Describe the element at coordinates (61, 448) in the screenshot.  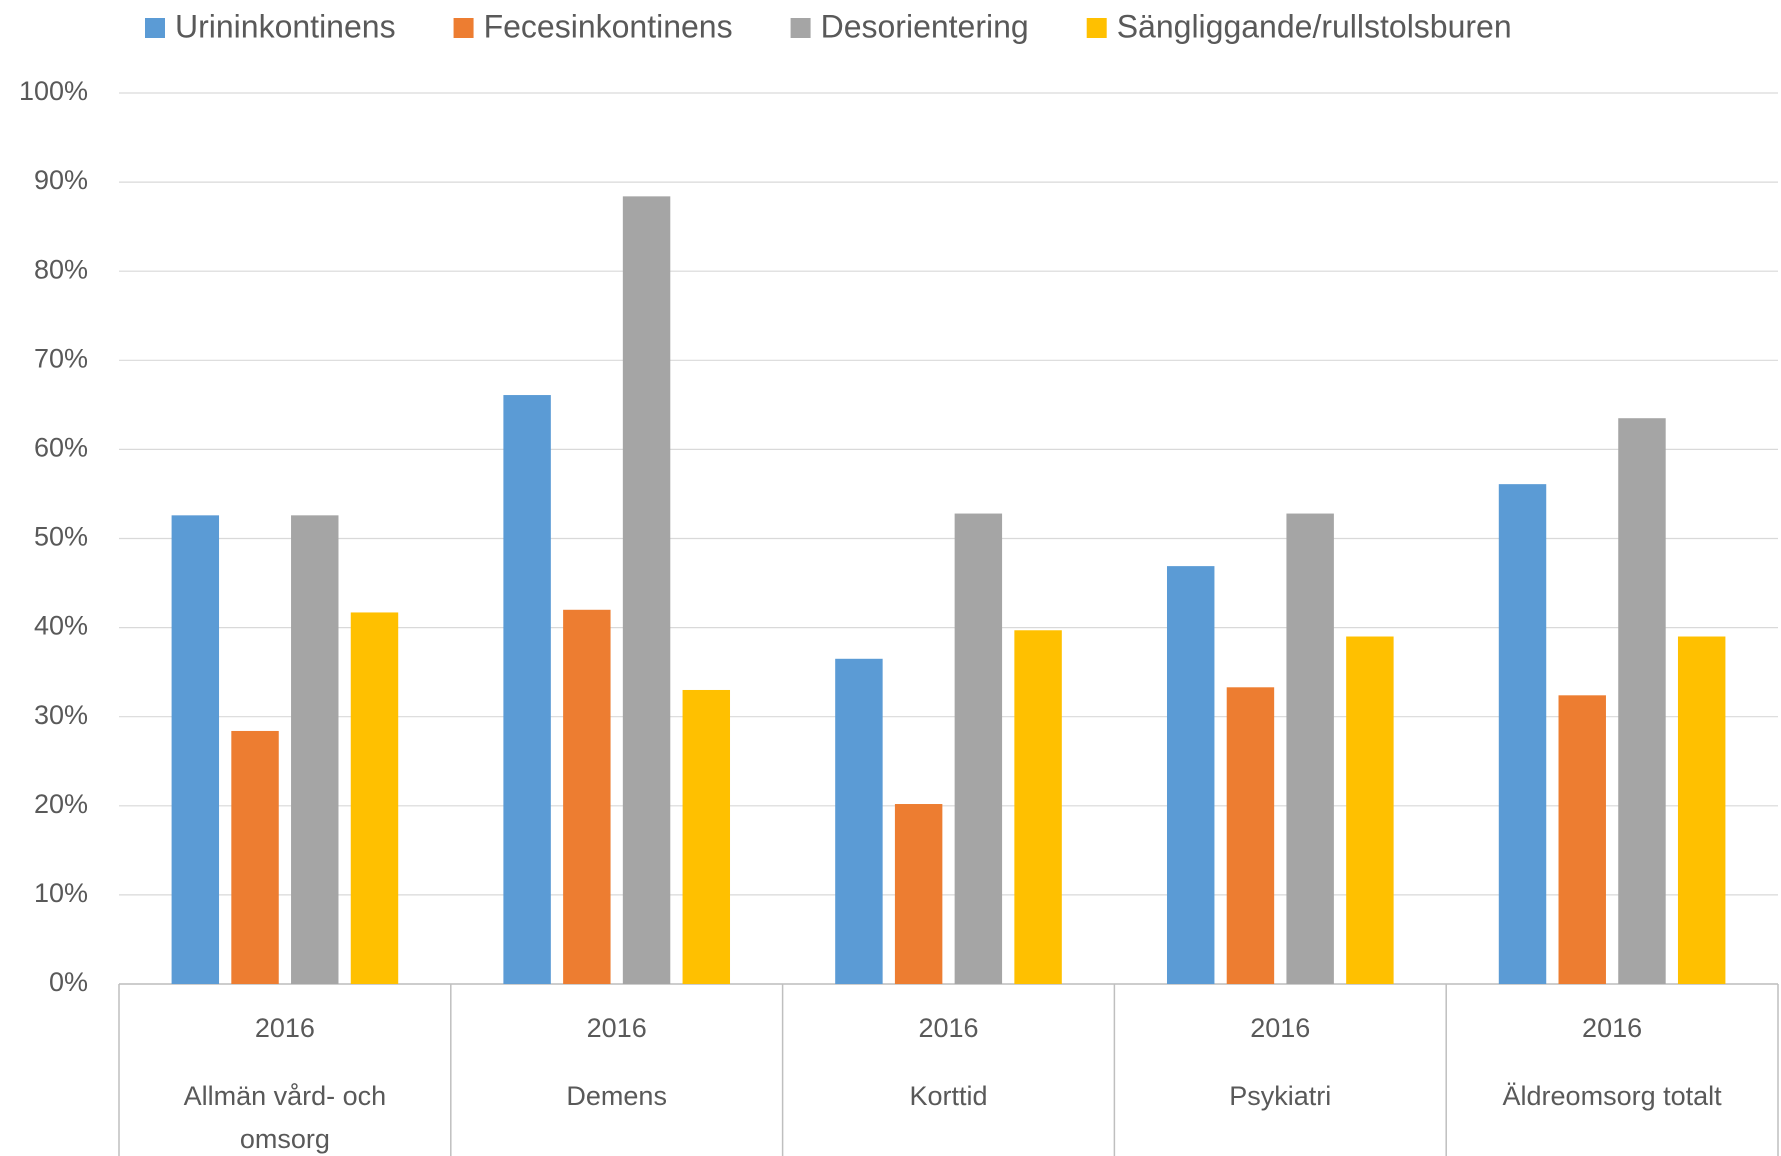
I see `y-tick-label: 60%` at that location.